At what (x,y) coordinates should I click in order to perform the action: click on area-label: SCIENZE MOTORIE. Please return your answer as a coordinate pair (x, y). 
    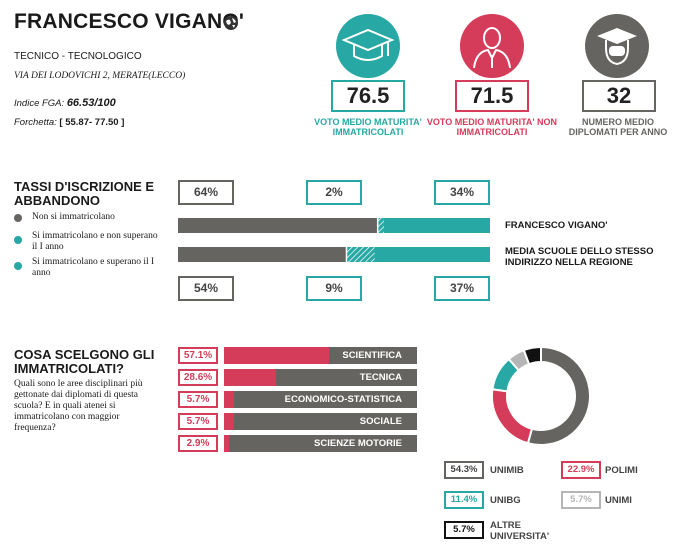
    Looking at the image, I should click on (358, 443).